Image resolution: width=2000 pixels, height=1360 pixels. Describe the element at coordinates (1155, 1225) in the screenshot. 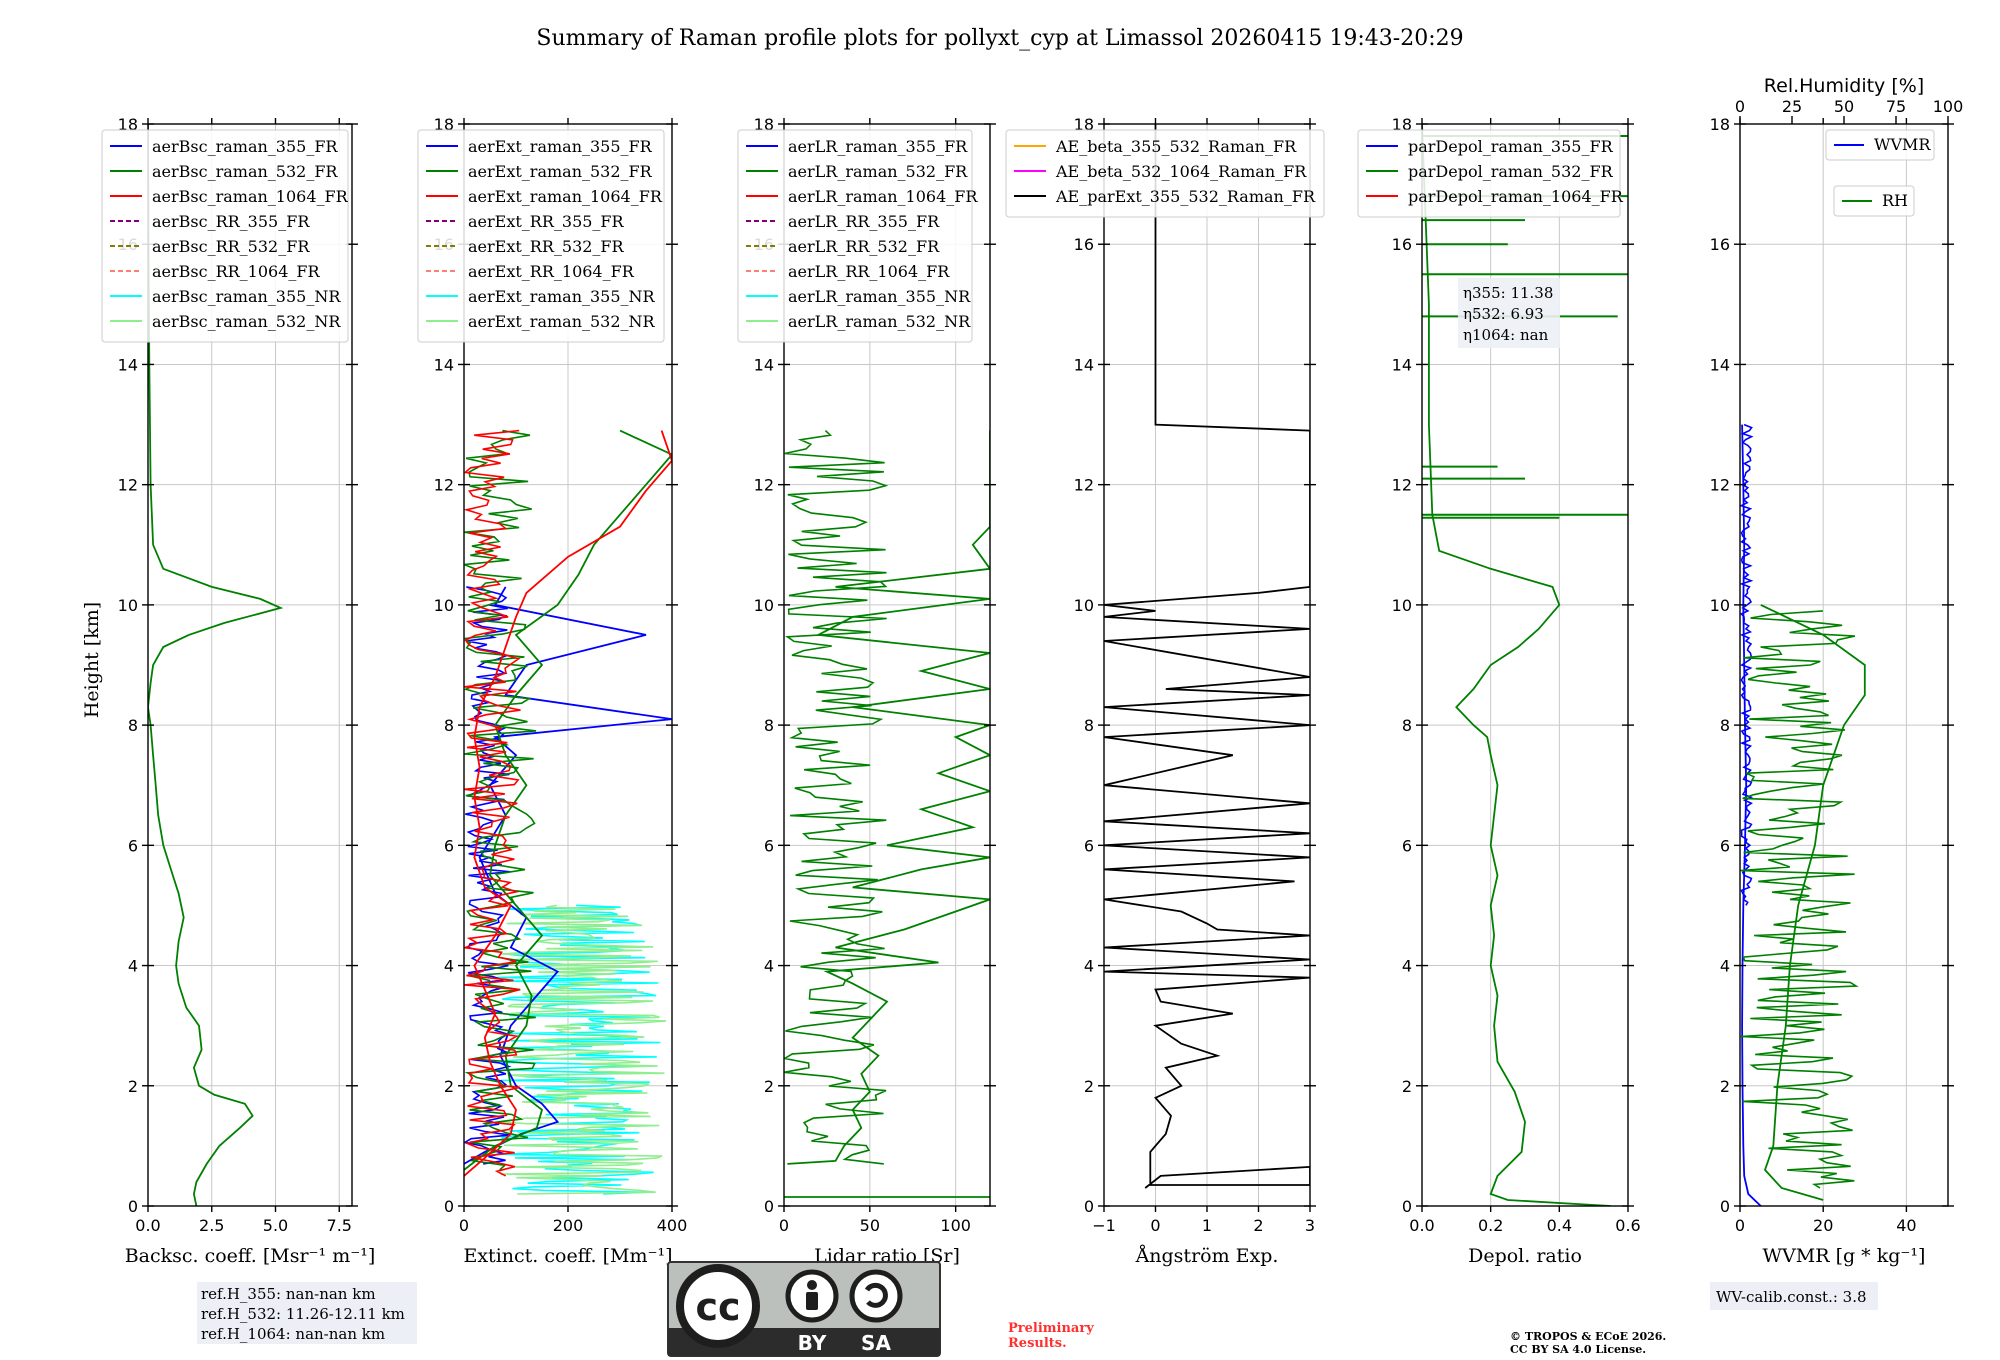

I see `x-tick-label: 0` at that location.